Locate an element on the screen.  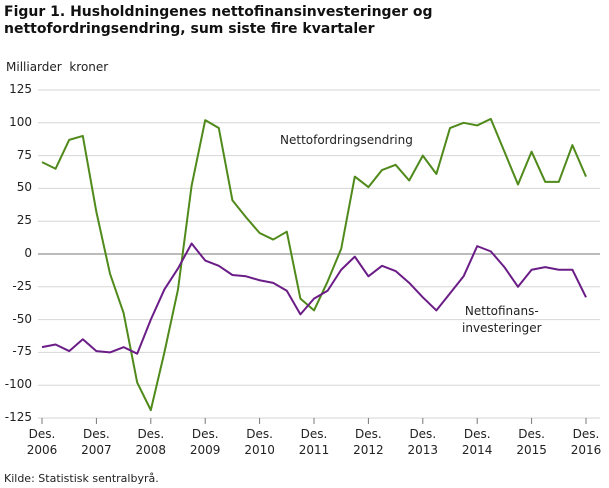
y-tick-label: -100 is located at coordinates (18, 384).